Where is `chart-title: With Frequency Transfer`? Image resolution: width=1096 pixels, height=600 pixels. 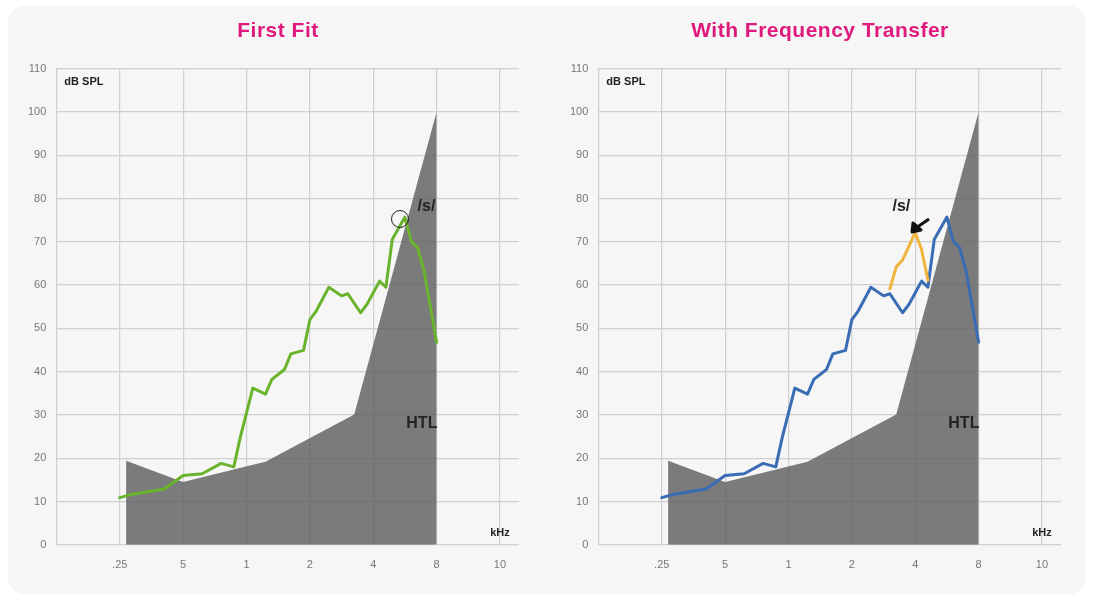
chart-title: With Frequency Transfer is located at coordinates (820, 30).